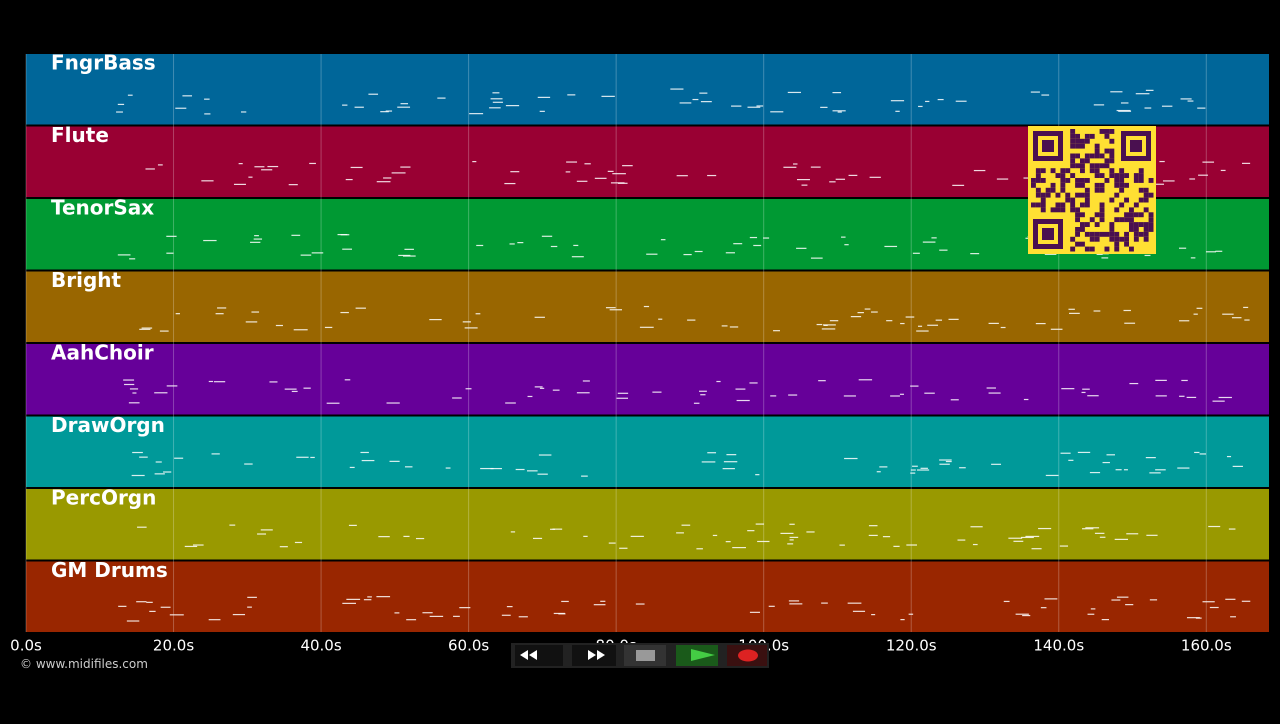  I want to click on track-name: GM Drums, so click(109, 570).